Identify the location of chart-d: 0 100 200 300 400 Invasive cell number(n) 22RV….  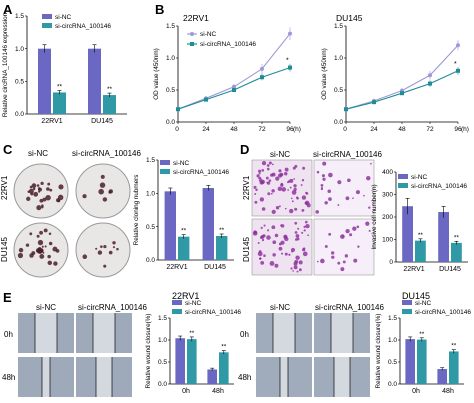
(419, 221).